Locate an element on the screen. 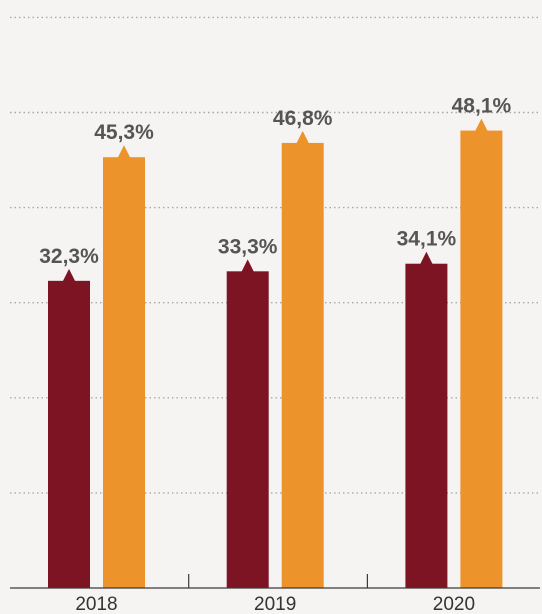 The height and width of the screenshot is (614, 542). data-label: 48,1% is located at coordinates (482, 106).